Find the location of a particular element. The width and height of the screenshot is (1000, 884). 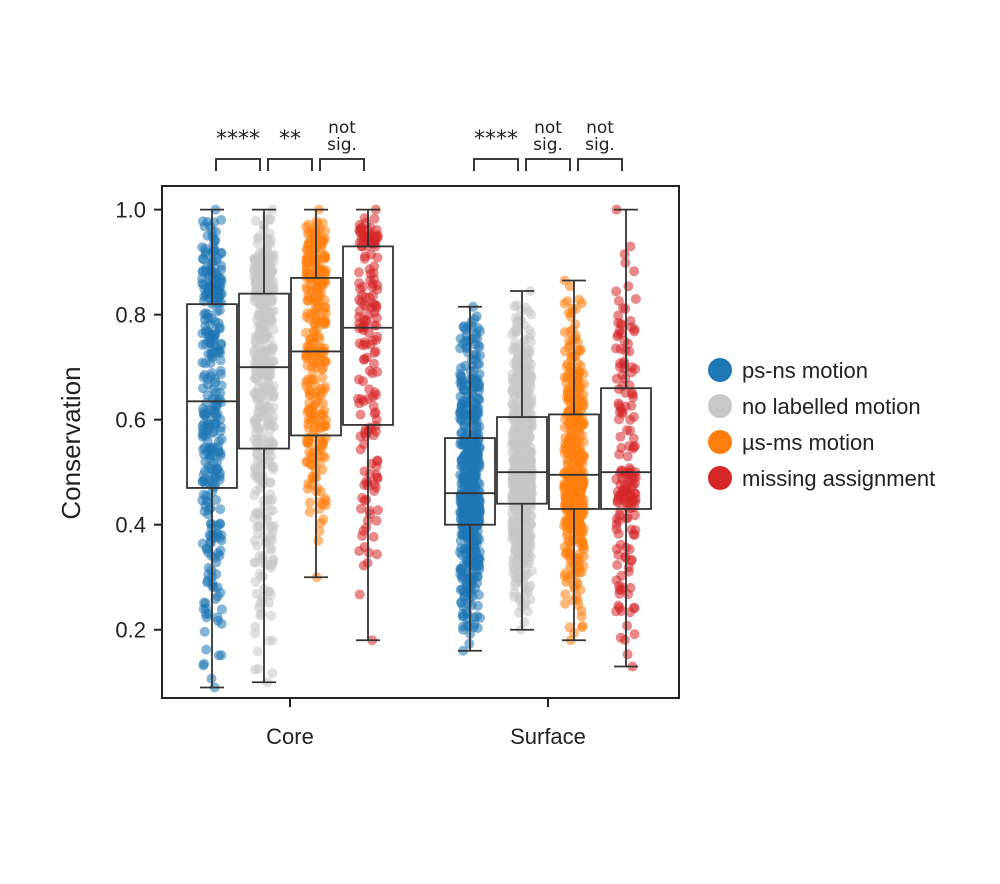

x-axis: Core Surface is located at coordinates (426, 723).